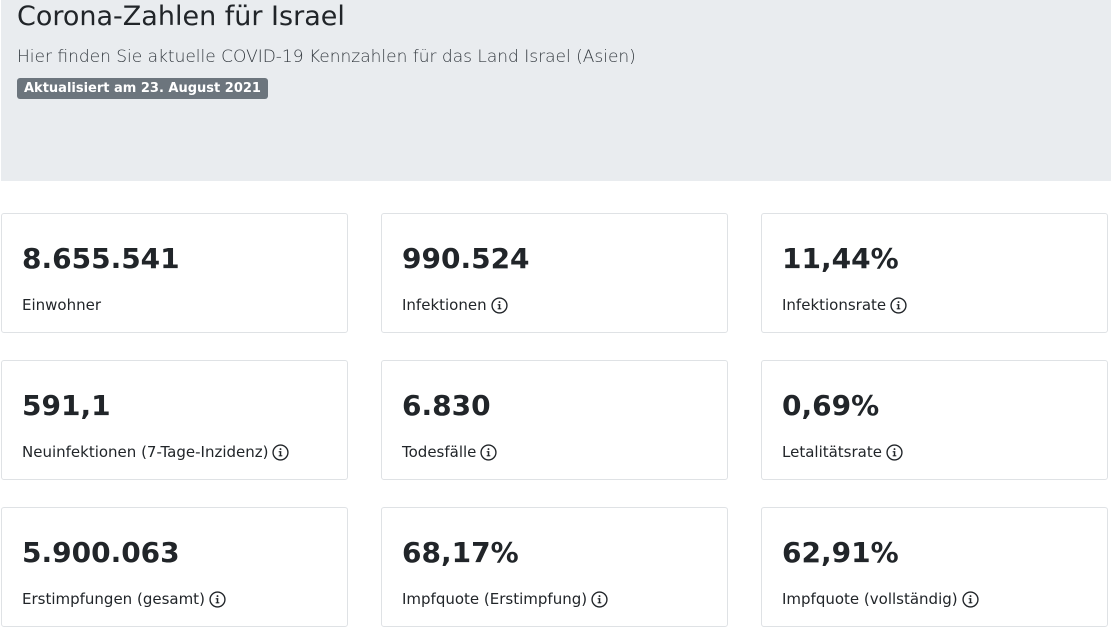 Image resolution: width=1117 pixels, height=636 pixels. I want to click on stat-value: 8.655.541, so click(101, 258).